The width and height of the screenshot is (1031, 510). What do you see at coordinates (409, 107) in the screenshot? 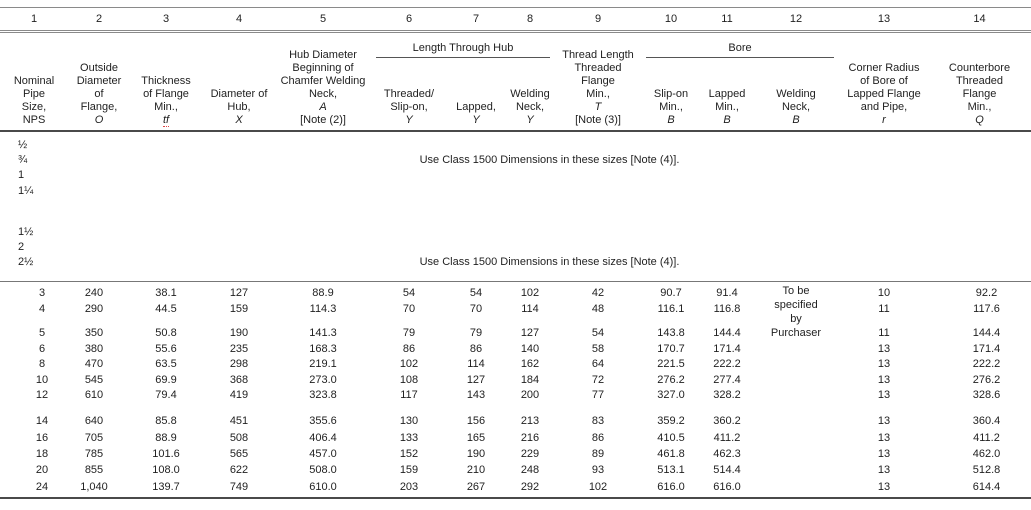
I see `column-header: Threaded/Slip-on, Y` at bounding box center [409, 107].